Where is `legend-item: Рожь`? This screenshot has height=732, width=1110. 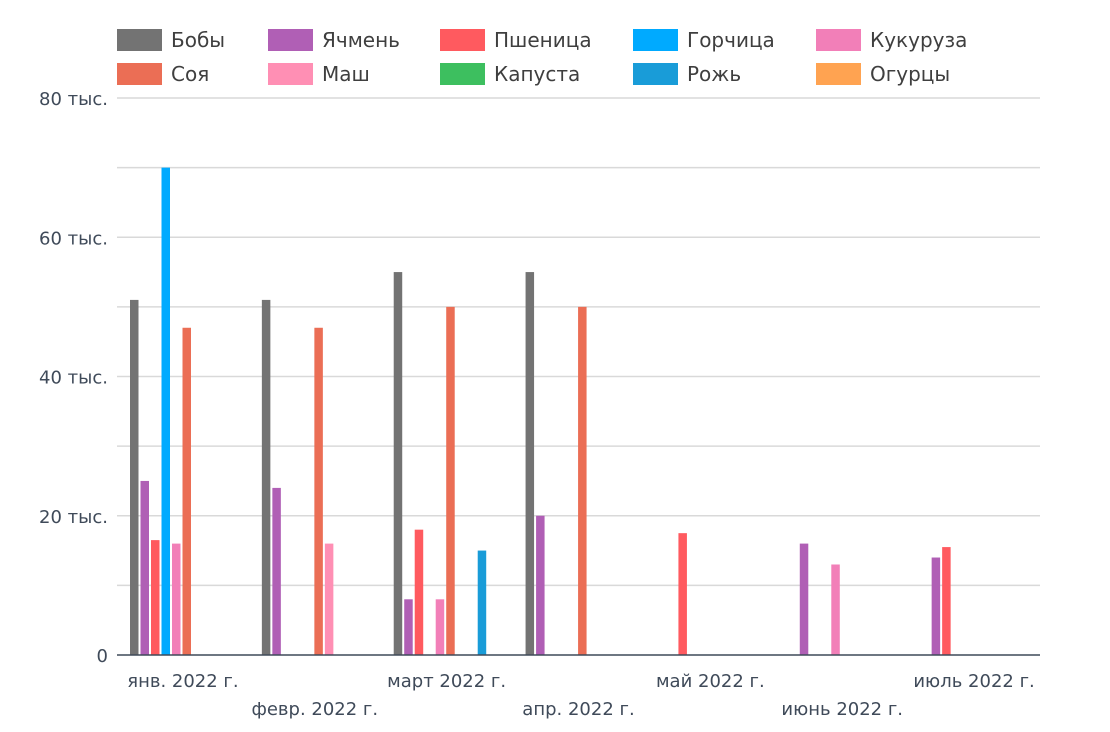
legend-item: Рожь is located at coordinates (687, 74).